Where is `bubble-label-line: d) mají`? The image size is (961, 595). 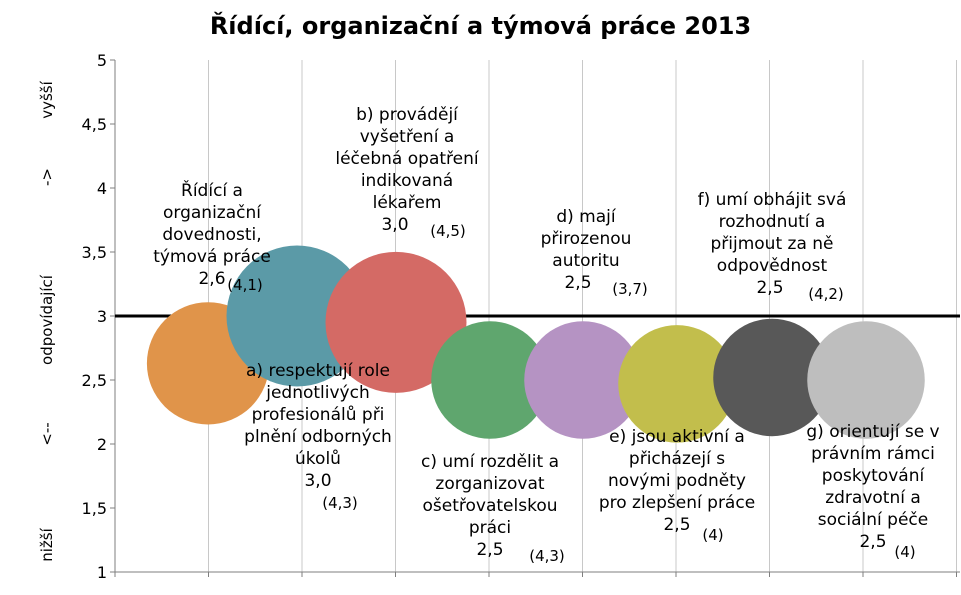
bubble-label-line: d) mají is located at coordinates (586, 217).